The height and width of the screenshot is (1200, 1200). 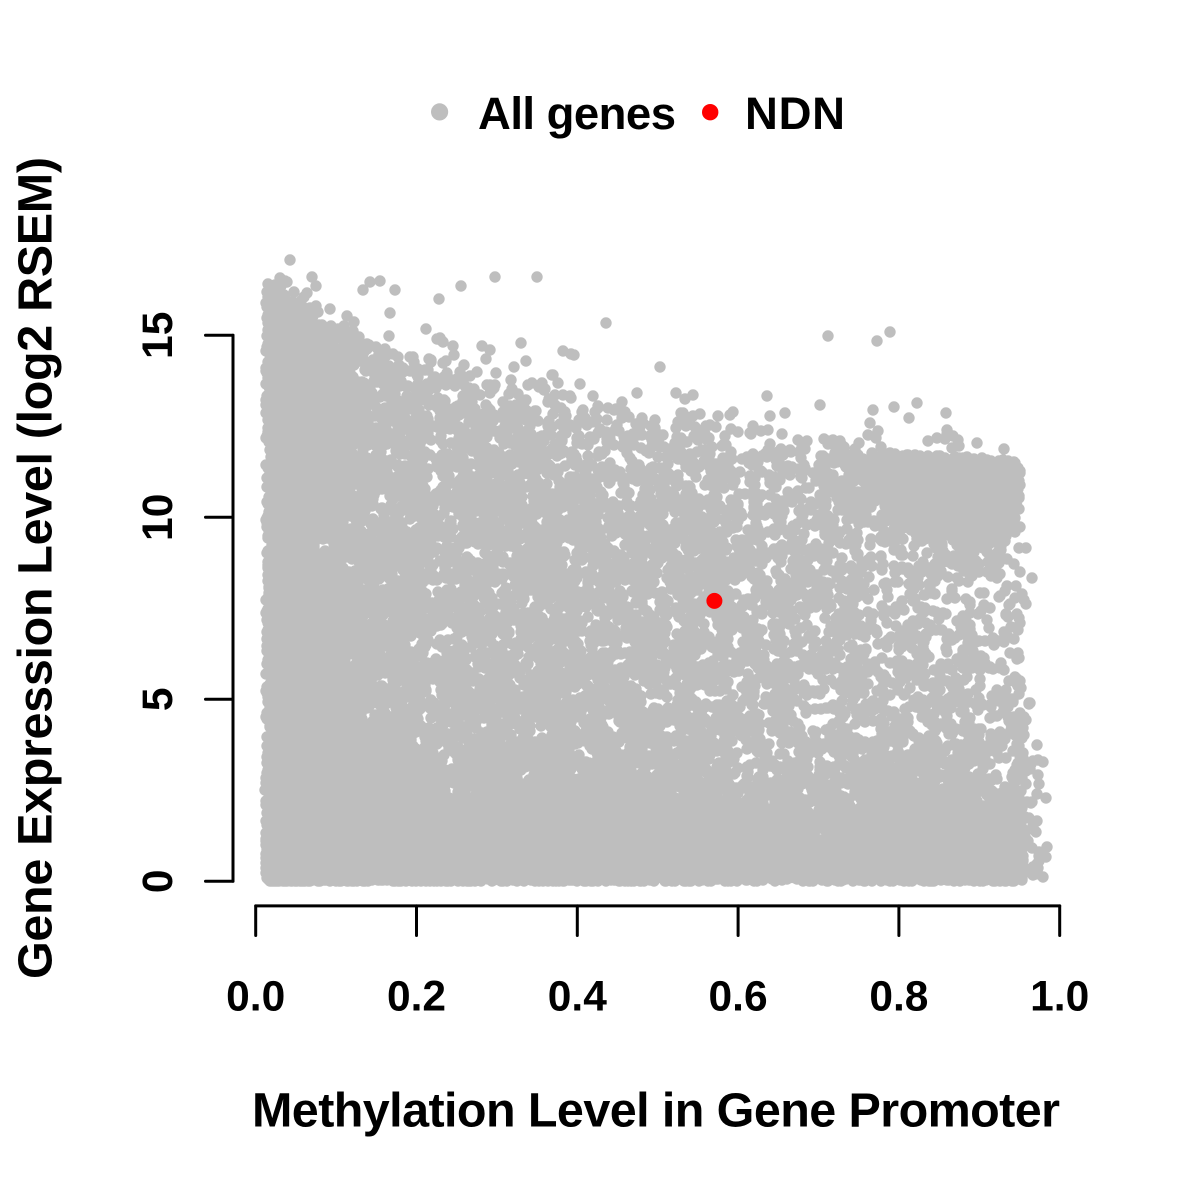 What do you see at coordinates (738, 996) in the screenshot?
I see `svg-text: 0.6` at bounding box center [738, 996].